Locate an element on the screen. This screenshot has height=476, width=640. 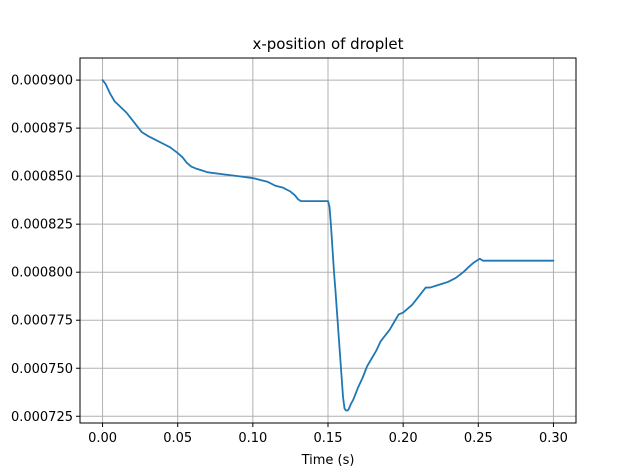
x-tick-label: 0.25 is located at coordinates (478, 438).